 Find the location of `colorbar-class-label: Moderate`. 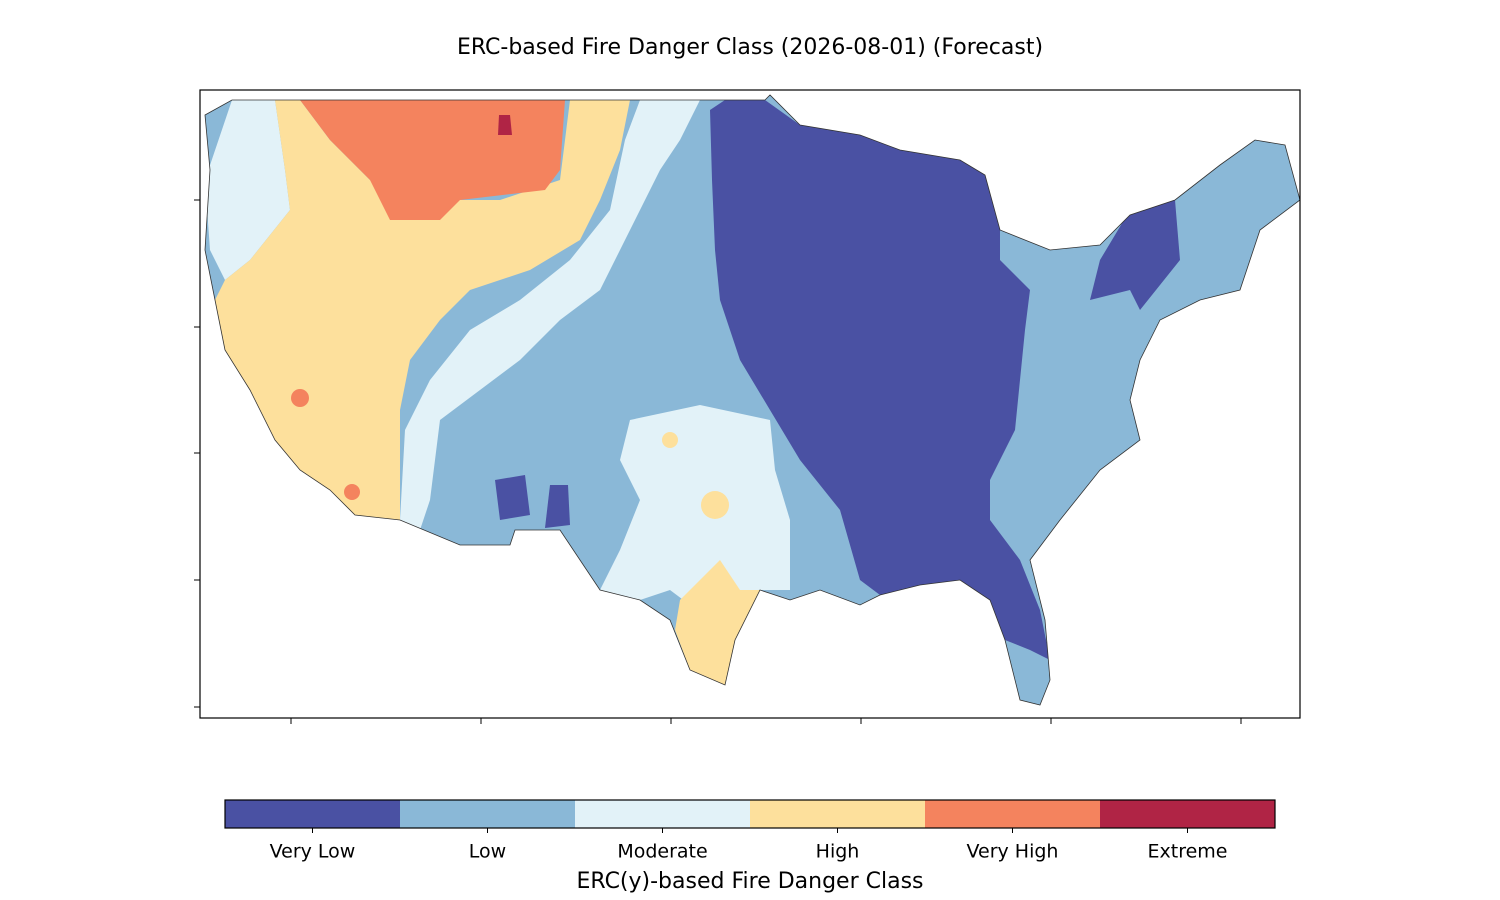

colorbar-class-label: Moderate is located at coordinates (662, 852).